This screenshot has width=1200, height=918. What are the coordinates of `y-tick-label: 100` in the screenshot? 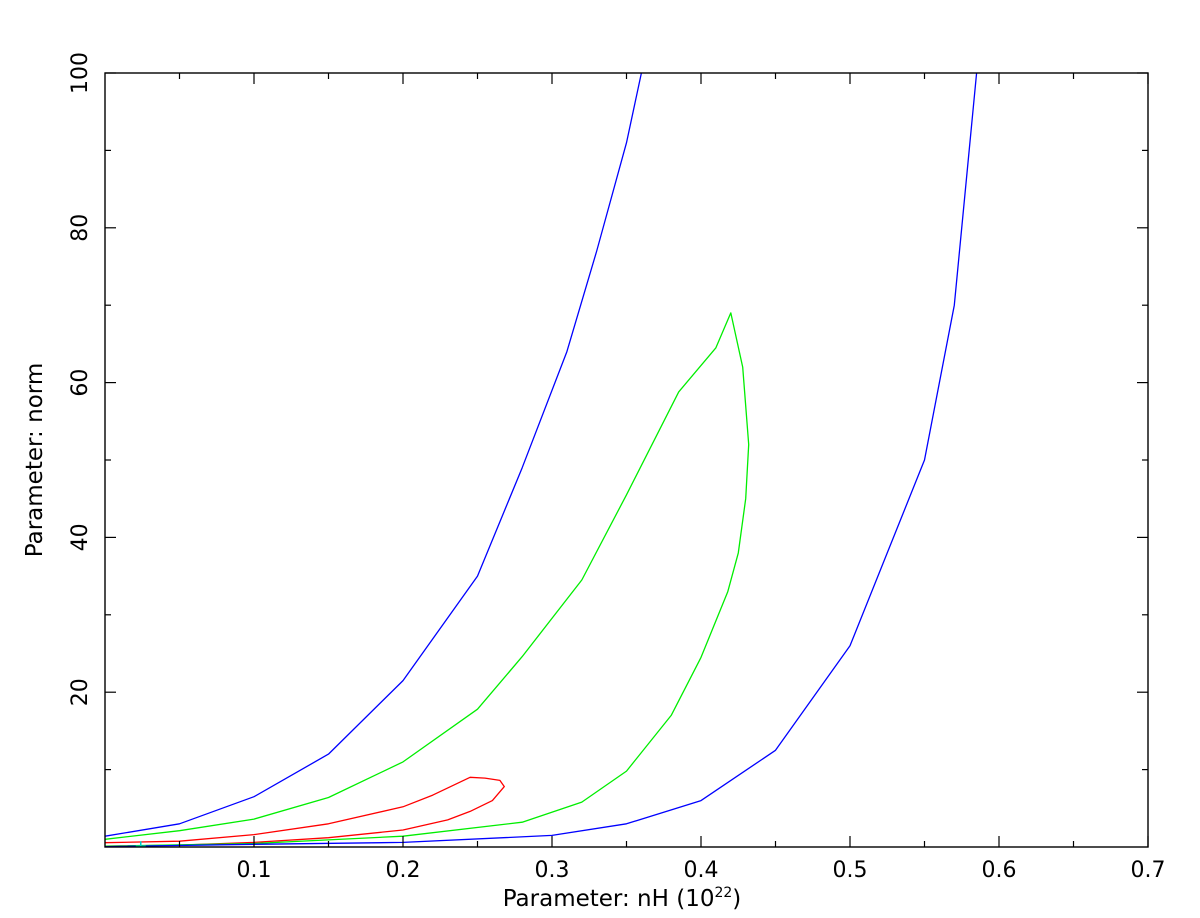 It's located at (80, 73).